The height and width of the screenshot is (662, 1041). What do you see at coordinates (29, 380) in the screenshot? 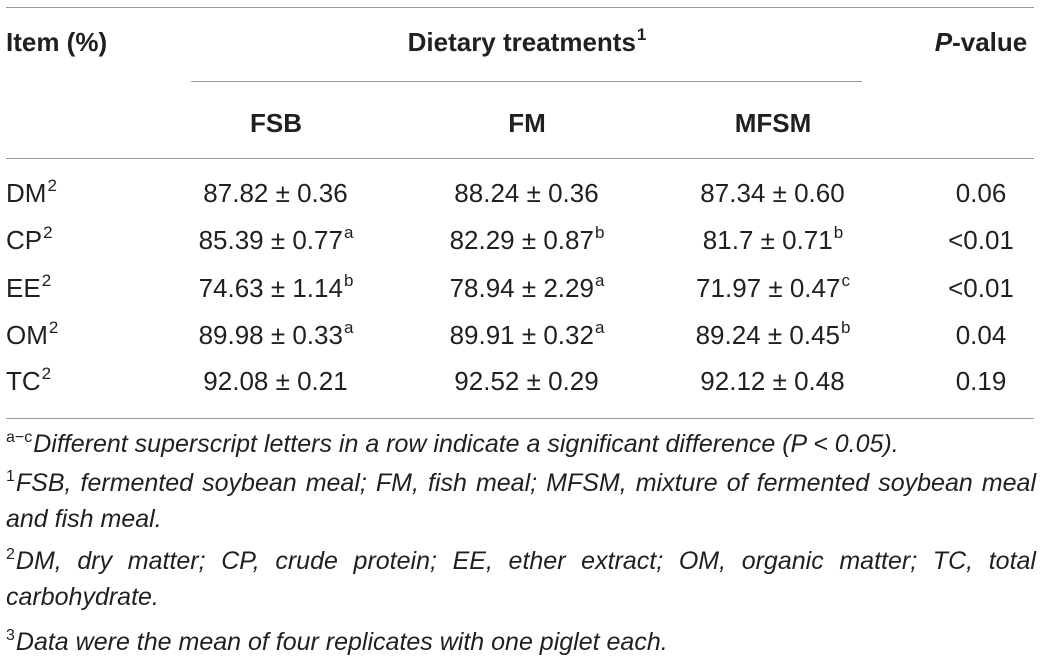
I see `row-item-label: TC2` at bounding box center [29, 380].